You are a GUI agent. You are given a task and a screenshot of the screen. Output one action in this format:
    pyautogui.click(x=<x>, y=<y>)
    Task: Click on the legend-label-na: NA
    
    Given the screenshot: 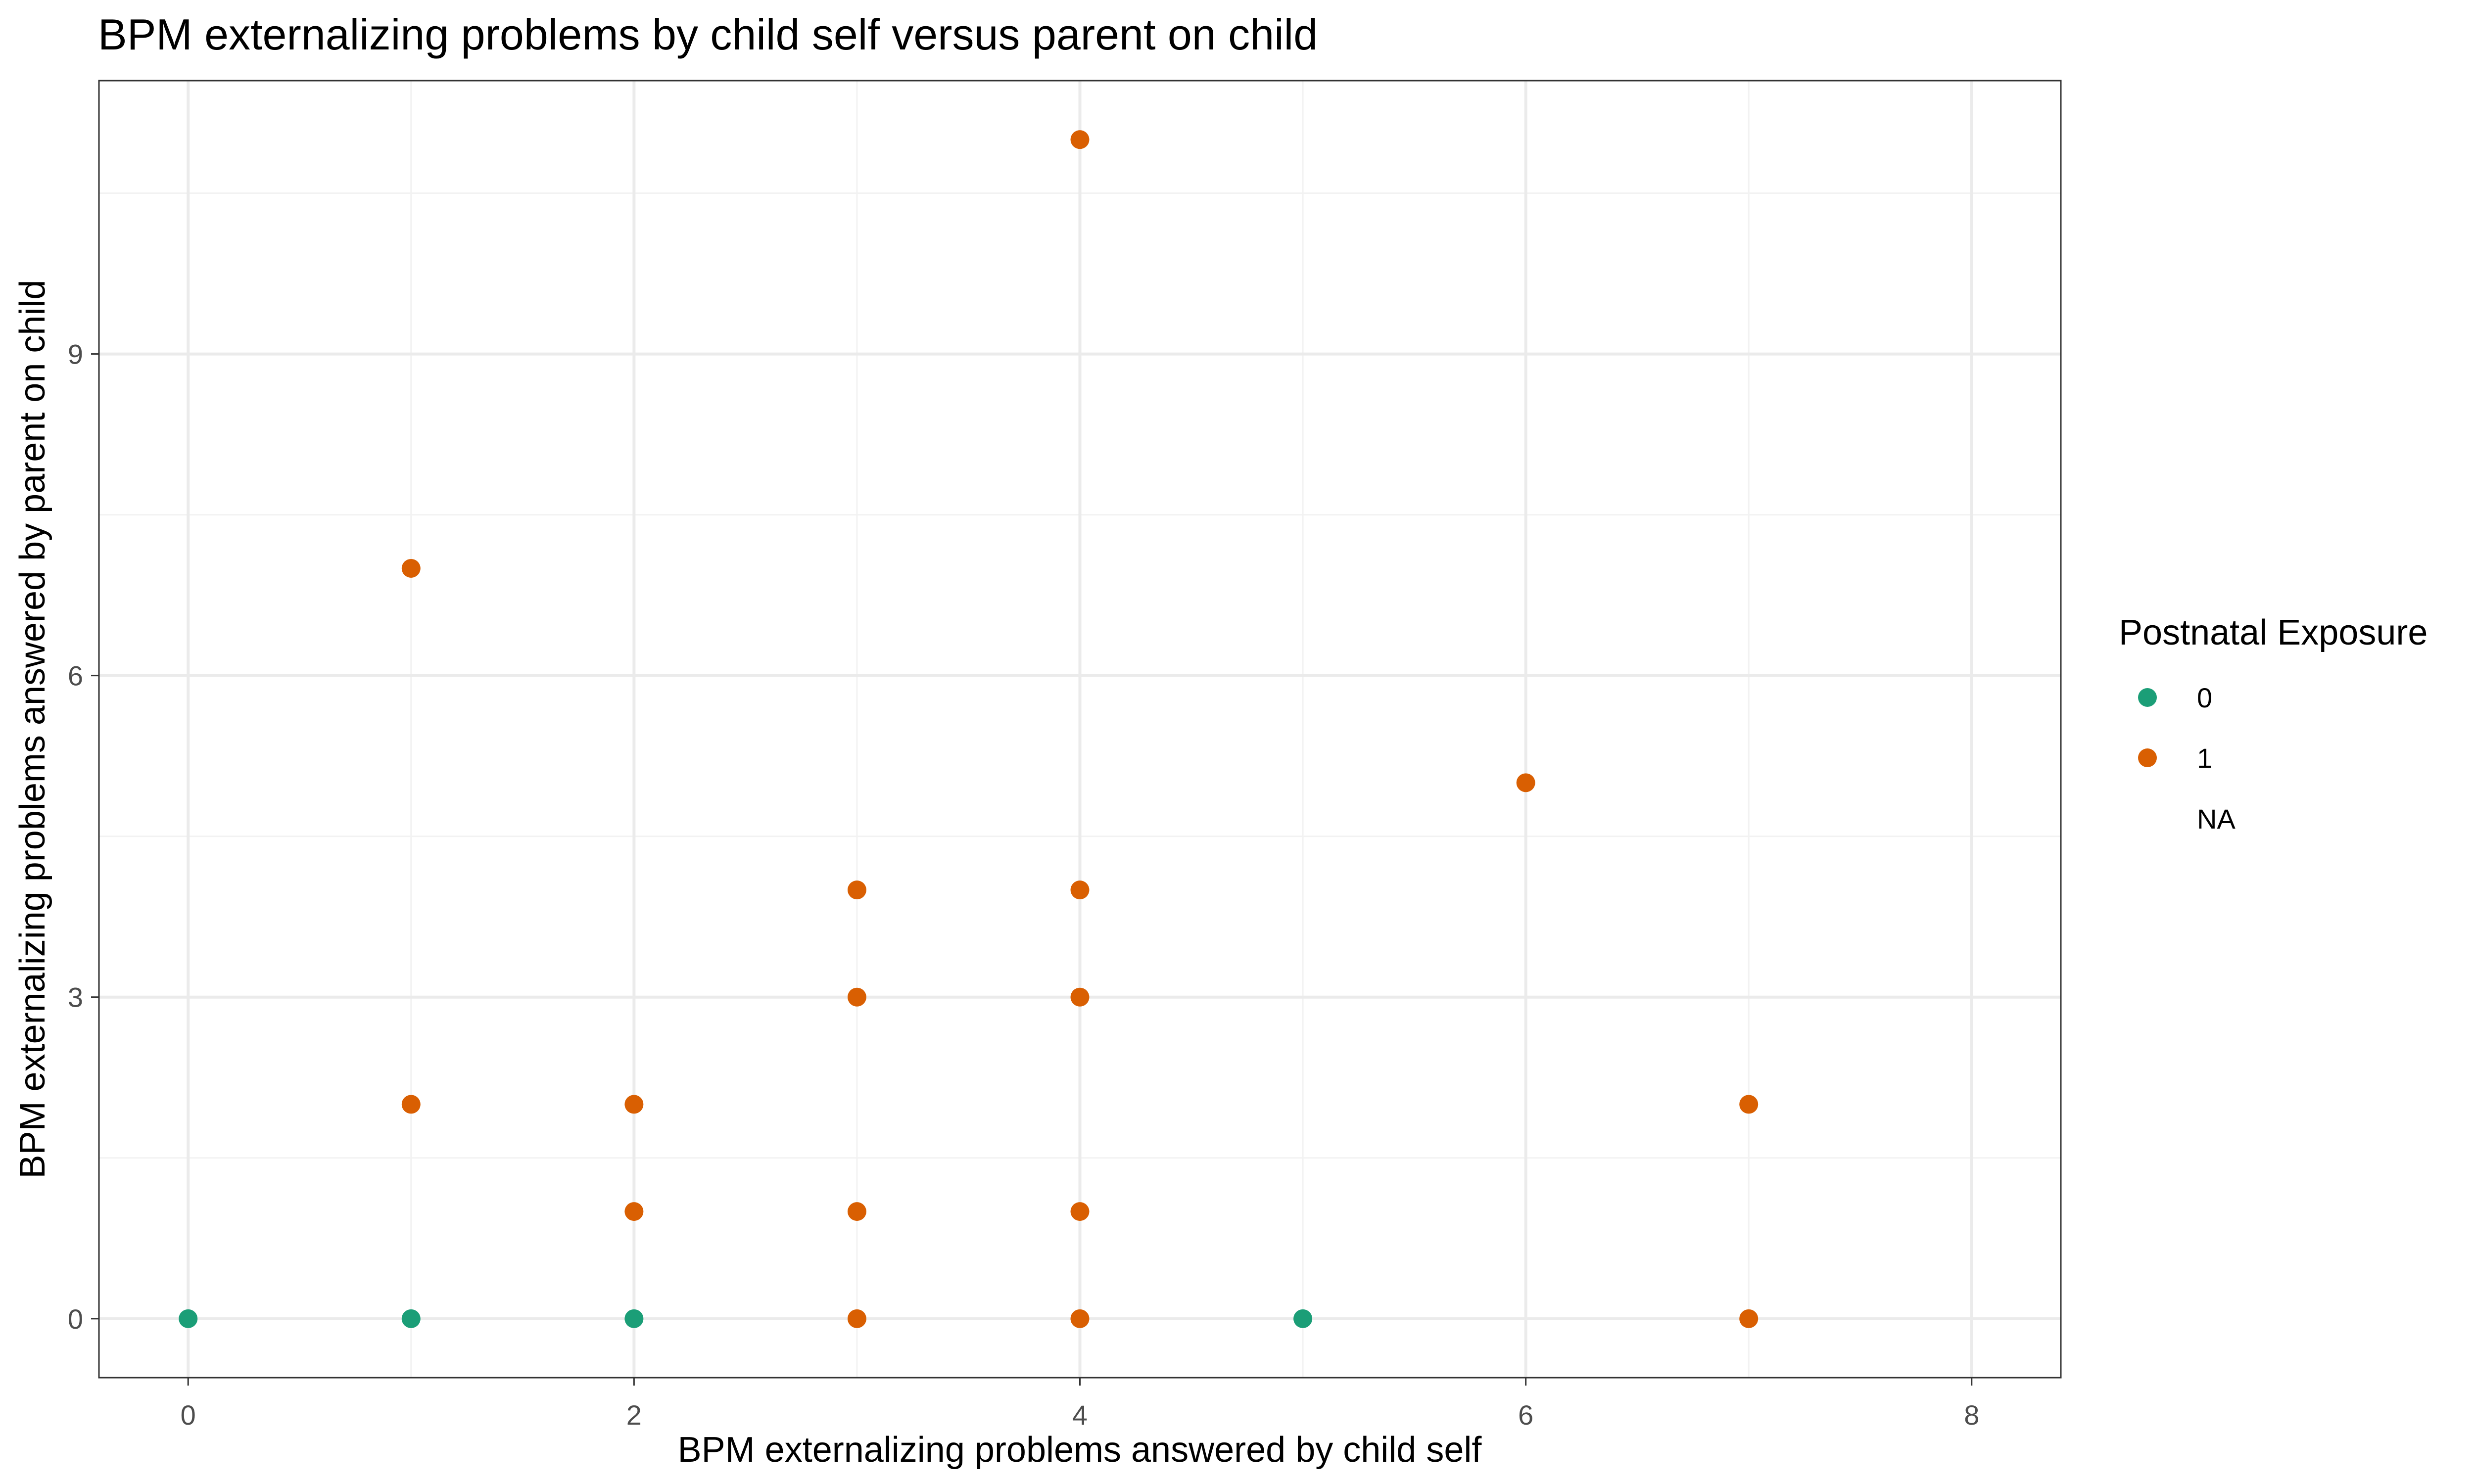 What is the action you would take?
    pyautogui.click(x=2216, y=819)
    